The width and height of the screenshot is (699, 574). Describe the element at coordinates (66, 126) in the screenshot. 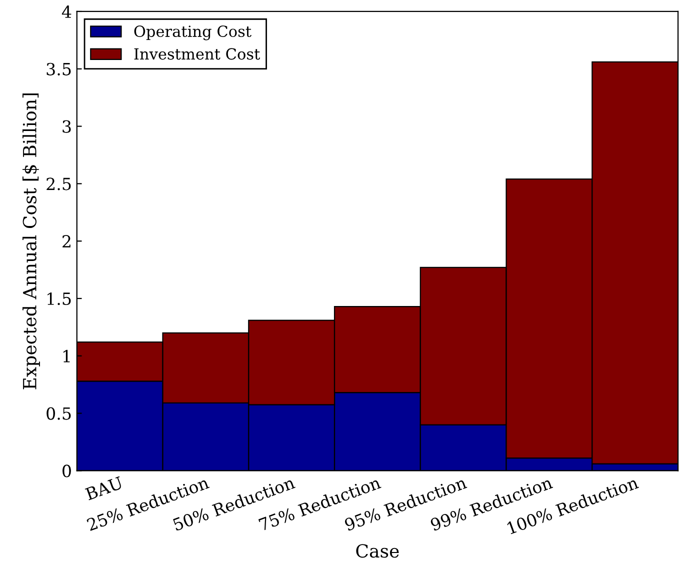

I see `y-tick-label: 3` at that location.